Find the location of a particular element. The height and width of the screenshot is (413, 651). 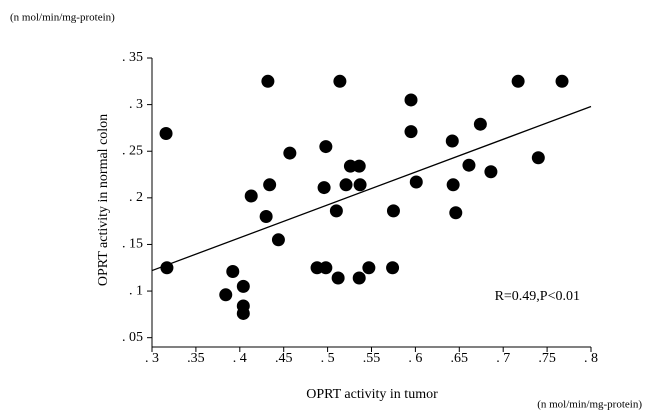

annotation: R=0.49,P<0.01 is located at coordinates (537, 296).